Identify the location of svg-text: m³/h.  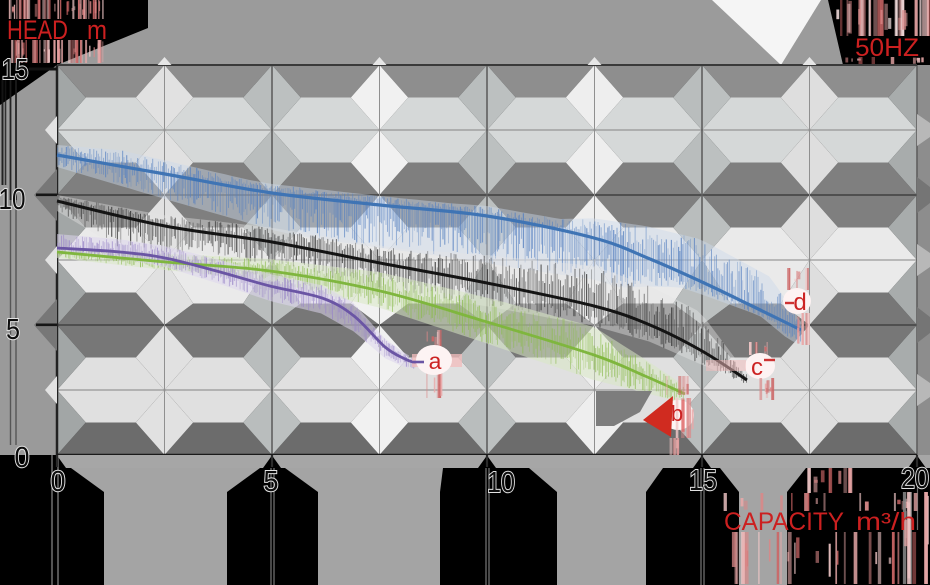
(886, 522).